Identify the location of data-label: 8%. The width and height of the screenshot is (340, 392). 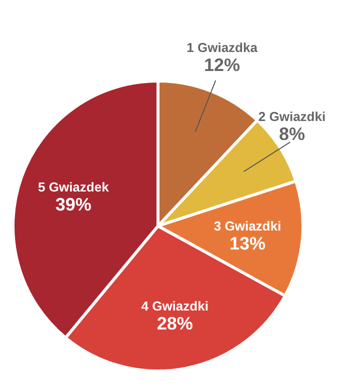
(292, 134).